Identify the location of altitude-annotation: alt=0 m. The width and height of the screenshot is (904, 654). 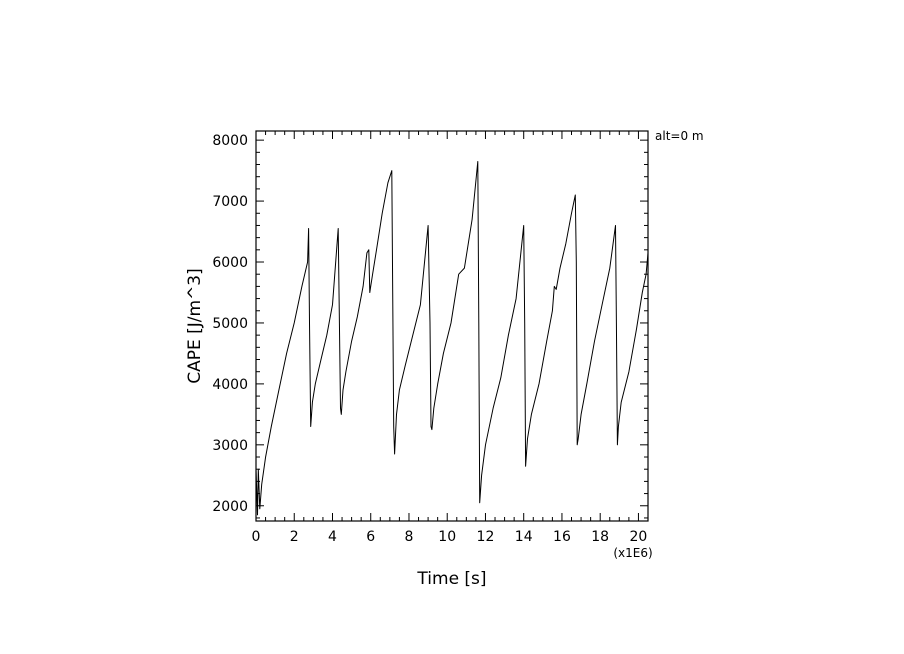
(679, 136).